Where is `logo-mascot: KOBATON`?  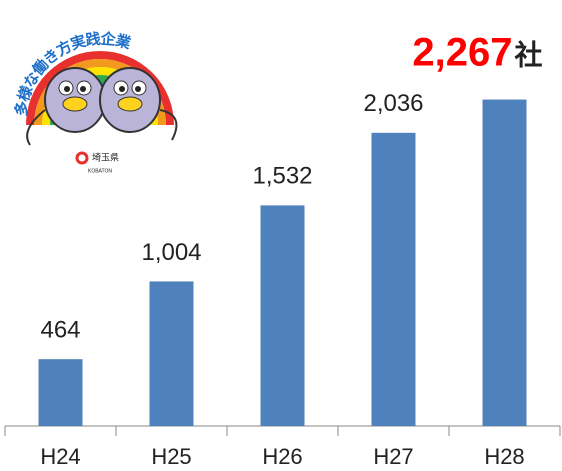 logo-mascot: KOBATON is located at coordinates (100, 171).